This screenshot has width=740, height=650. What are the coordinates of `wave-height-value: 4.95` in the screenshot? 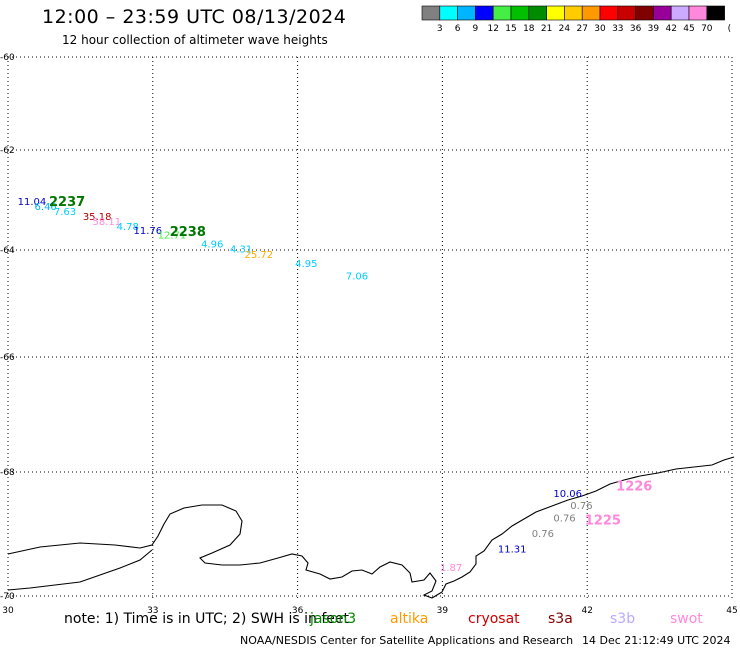 It's located at (306, 264).